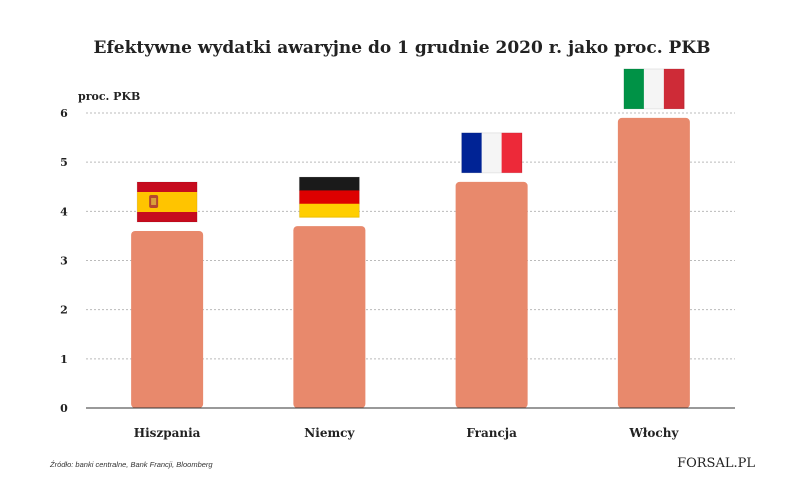 The image size is (805, 499). Describe the element at coordinates (329, 197) in the screenshot. I see `flag-niemcy-icon` at that location.